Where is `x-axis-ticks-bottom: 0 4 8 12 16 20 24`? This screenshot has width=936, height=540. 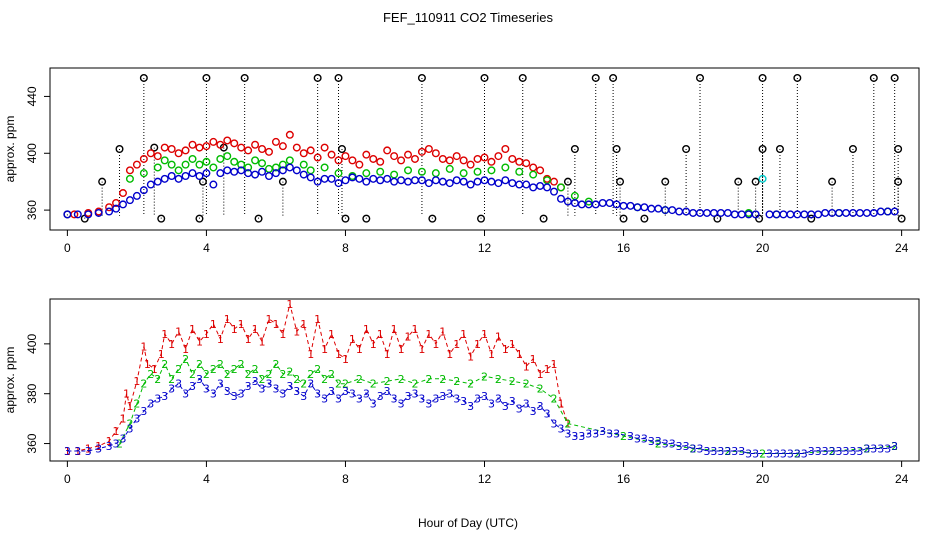 x-axis-ticks-bottom: 0 4 8 12 16 20 24 is located at coordinates (486, 473).